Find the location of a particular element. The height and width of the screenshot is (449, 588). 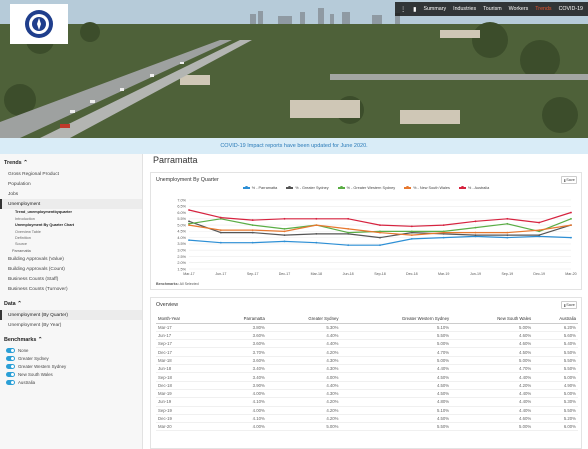

legend-item: % - Greater Sydney is located at coordinates (307, 187).